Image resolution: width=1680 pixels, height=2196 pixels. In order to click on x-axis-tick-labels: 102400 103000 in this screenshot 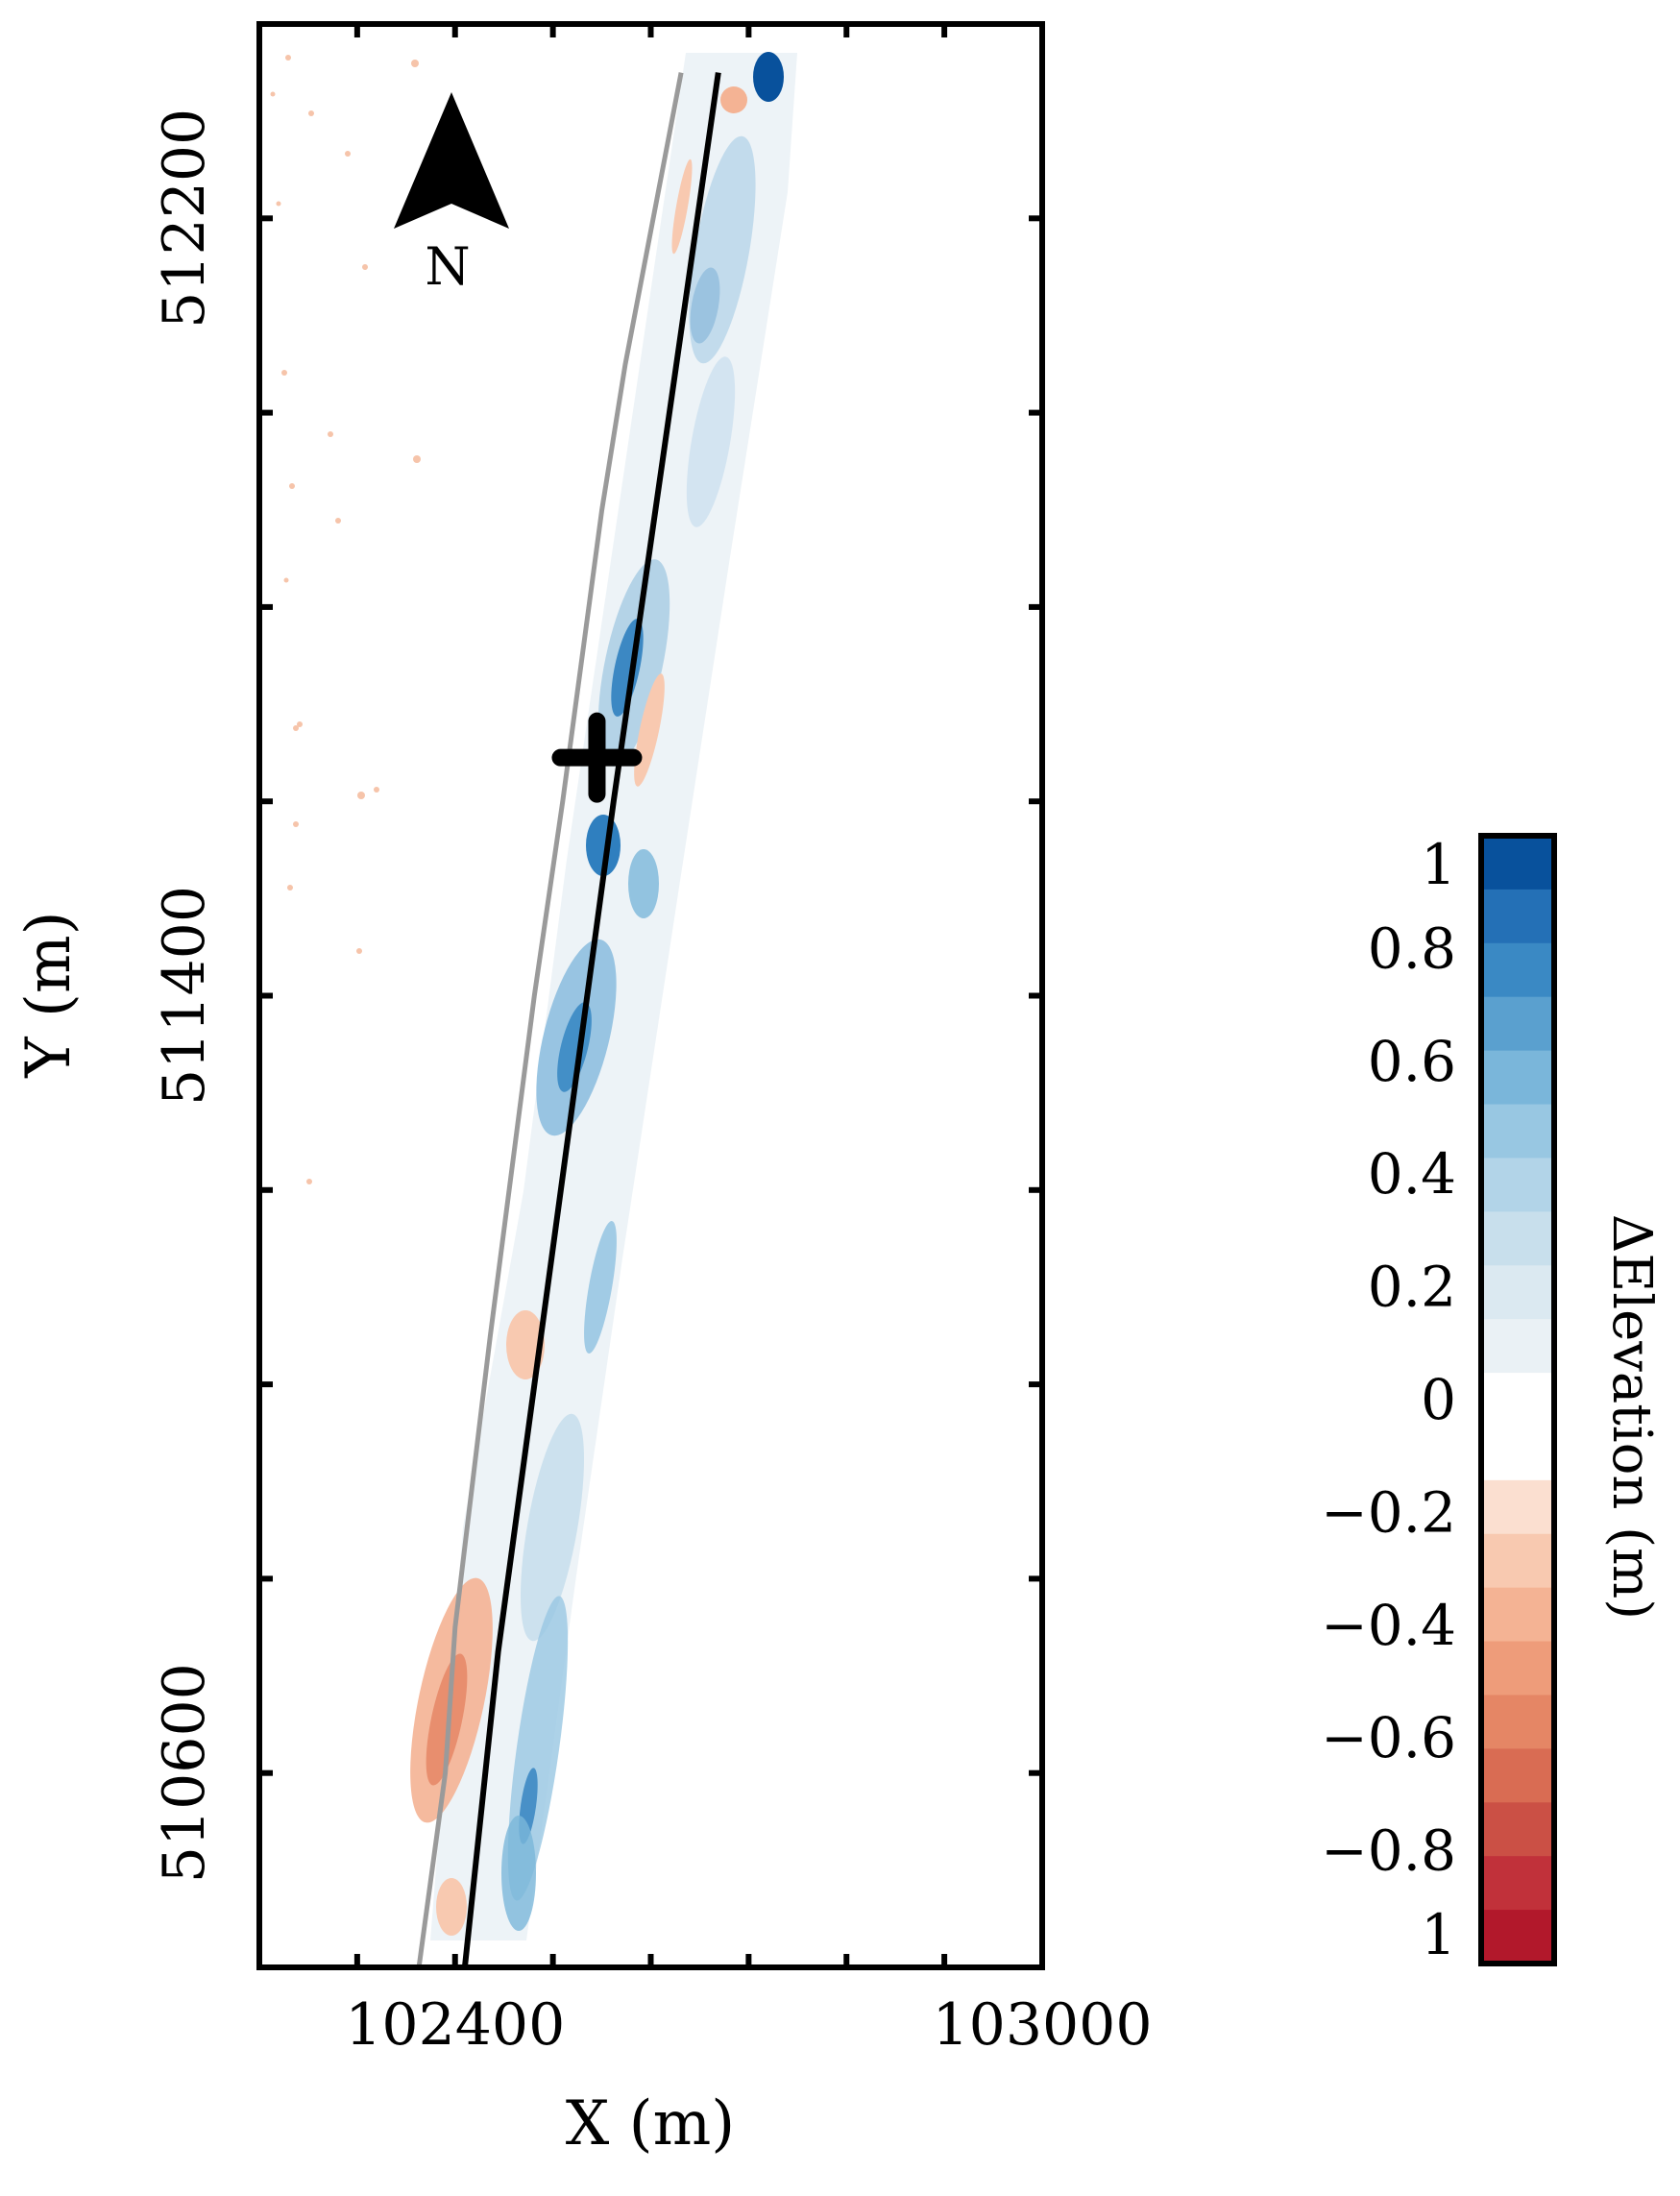, I will do `click(748, 2025)`.